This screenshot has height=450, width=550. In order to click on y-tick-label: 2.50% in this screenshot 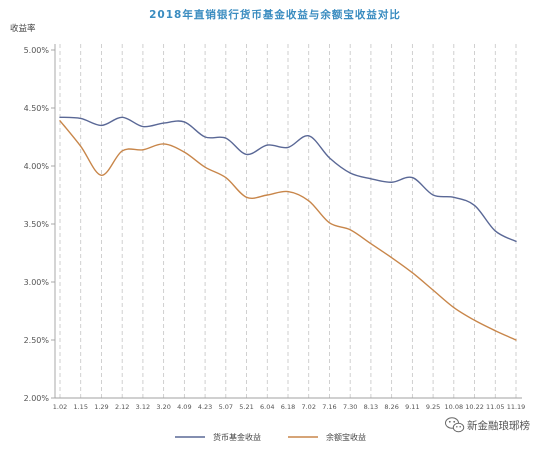, I will do `click(37, 340)`.